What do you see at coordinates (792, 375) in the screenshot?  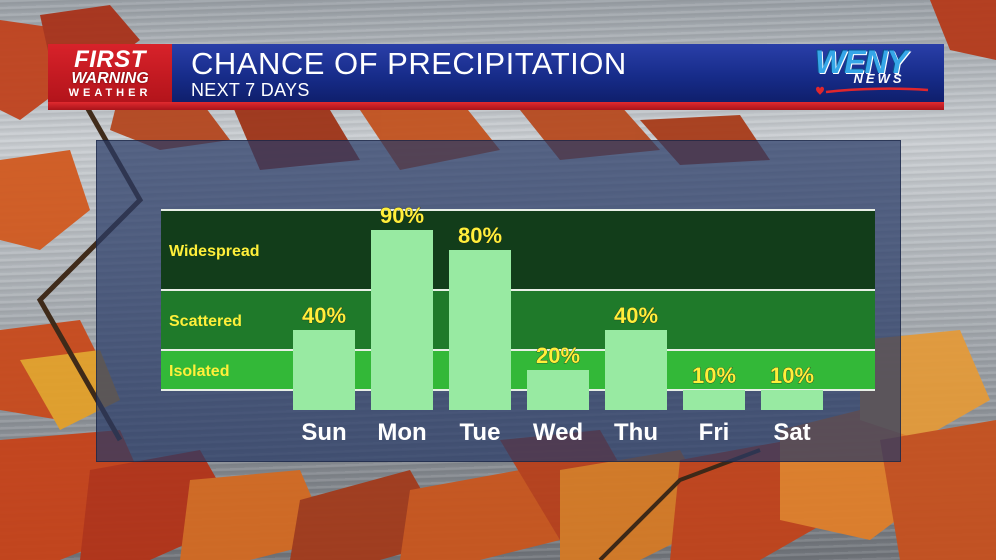 I see `value-label-sat: 10%` at bounding box center [792, 375].